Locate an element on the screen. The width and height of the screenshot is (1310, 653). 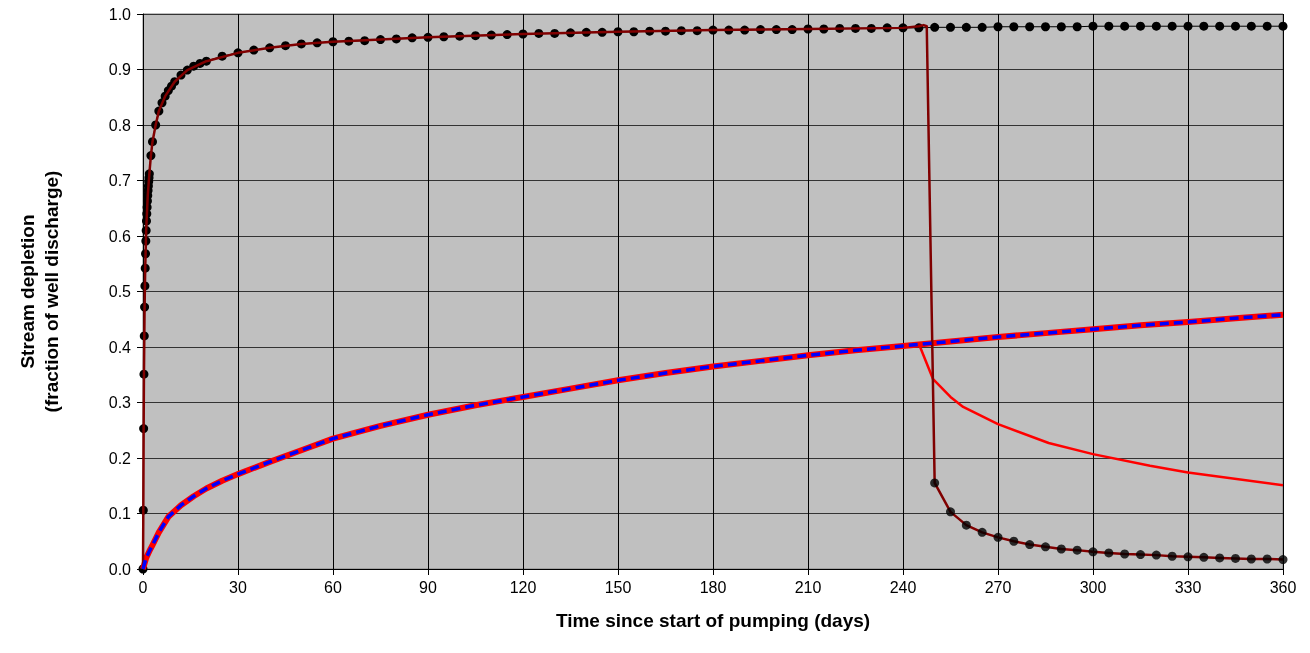
y-tick-label: 0.2 is located at coordinates (120, 458).